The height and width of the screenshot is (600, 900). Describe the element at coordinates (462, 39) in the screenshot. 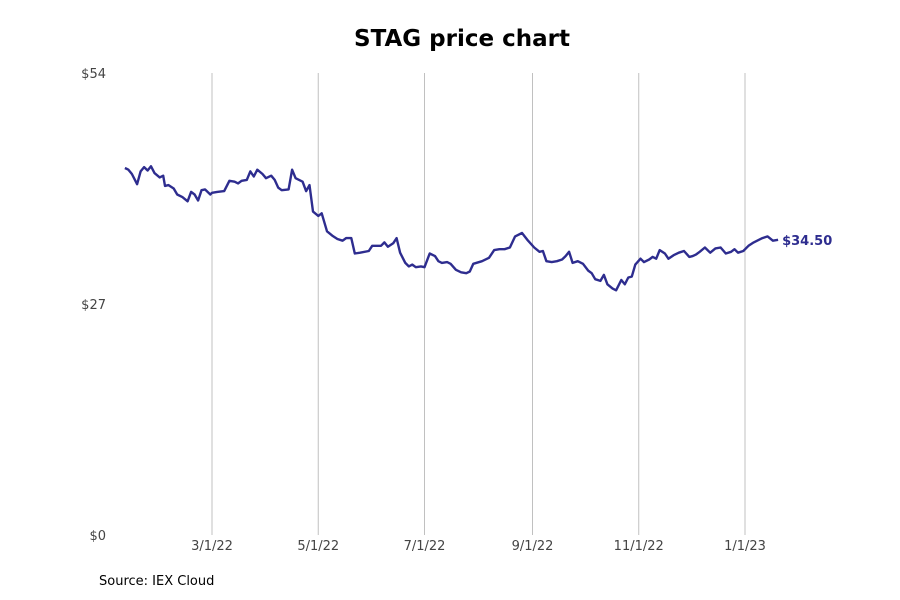

I see `chart-title: STAG price chart` at that location.